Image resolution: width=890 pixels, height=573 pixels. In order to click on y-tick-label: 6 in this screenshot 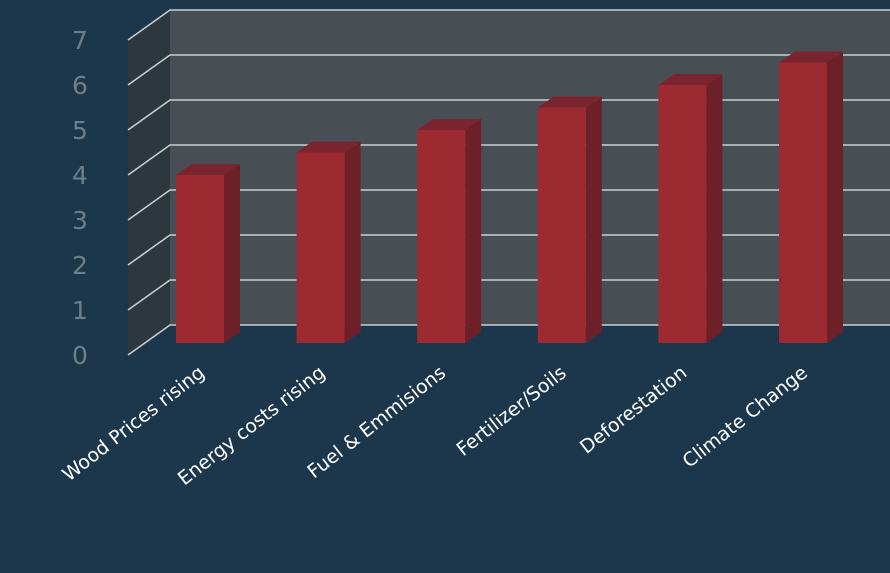, I will do `click(80, 85)`.